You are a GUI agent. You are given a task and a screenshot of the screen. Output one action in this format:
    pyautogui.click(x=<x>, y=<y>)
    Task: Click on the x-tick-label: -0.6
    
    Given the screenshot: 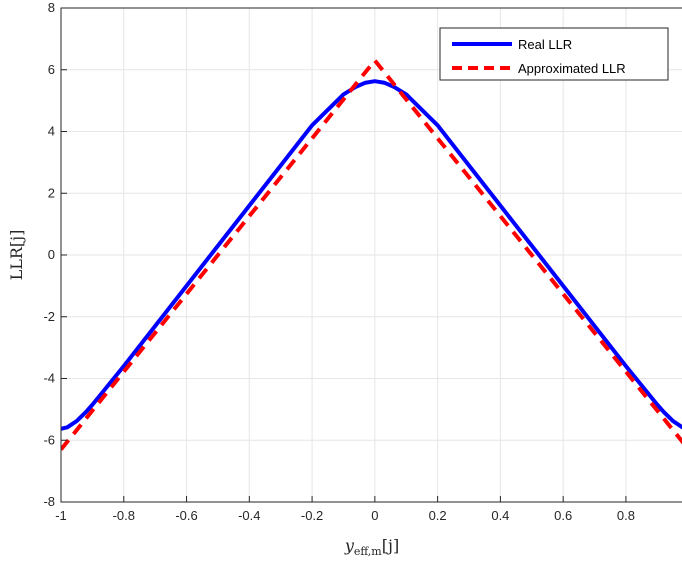 What is the action you would take?
    pyautogui.click(x=186, y=515)
    